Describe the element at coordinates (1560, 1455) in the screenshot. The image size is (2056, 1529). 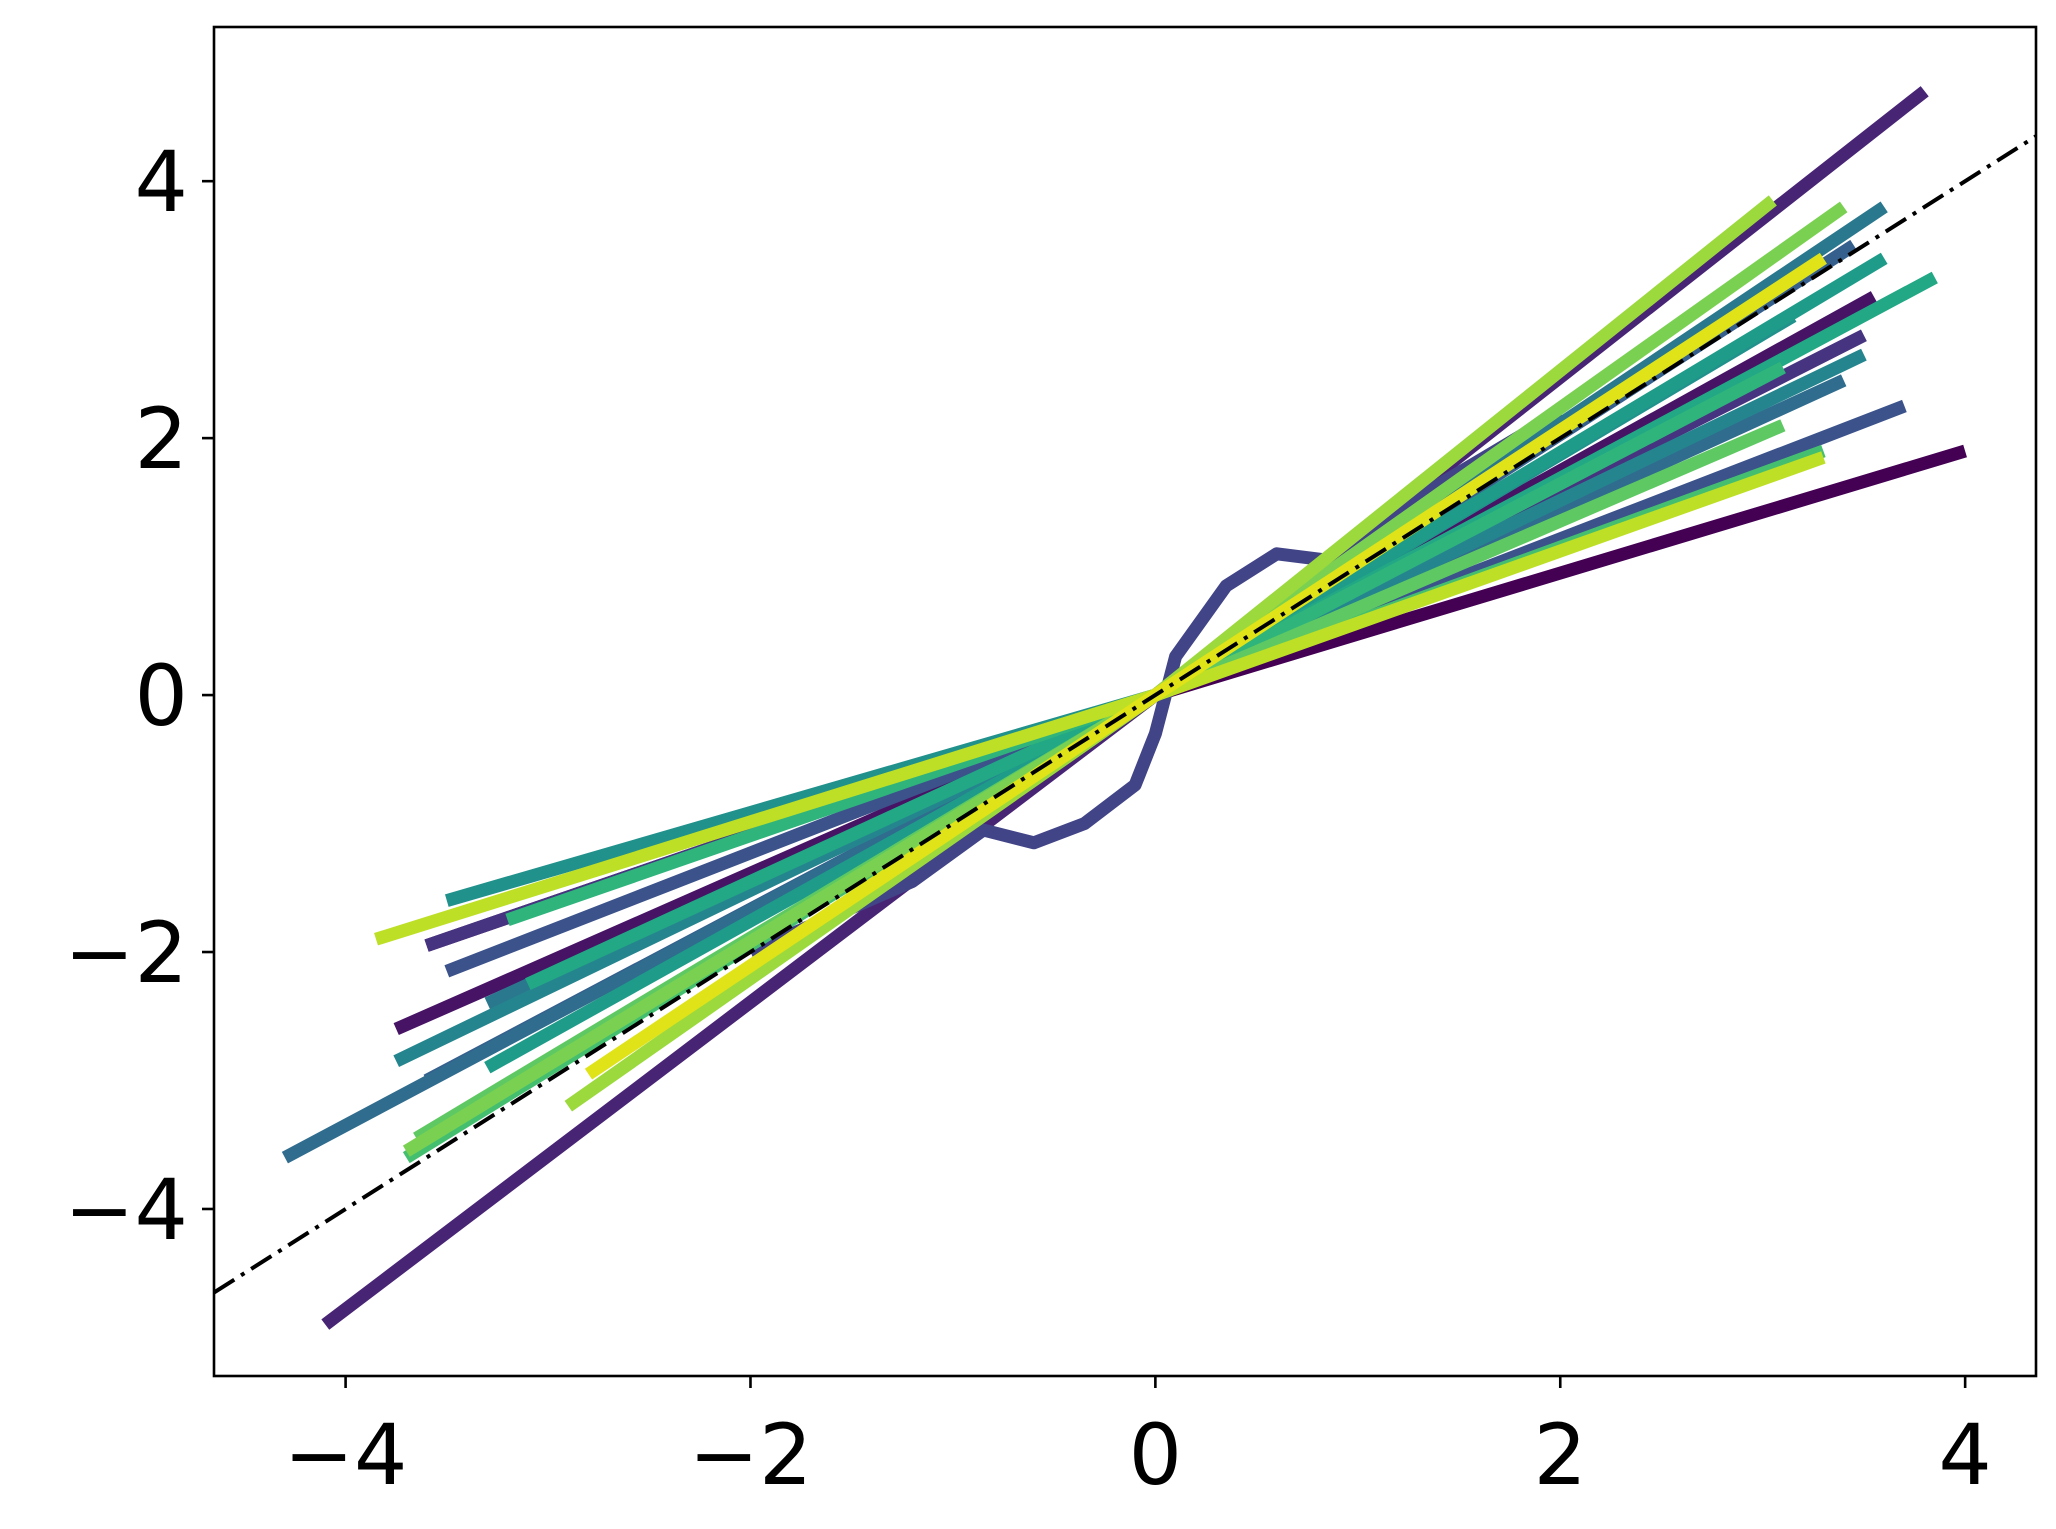
I see `x-tick-label: 2` at that location.